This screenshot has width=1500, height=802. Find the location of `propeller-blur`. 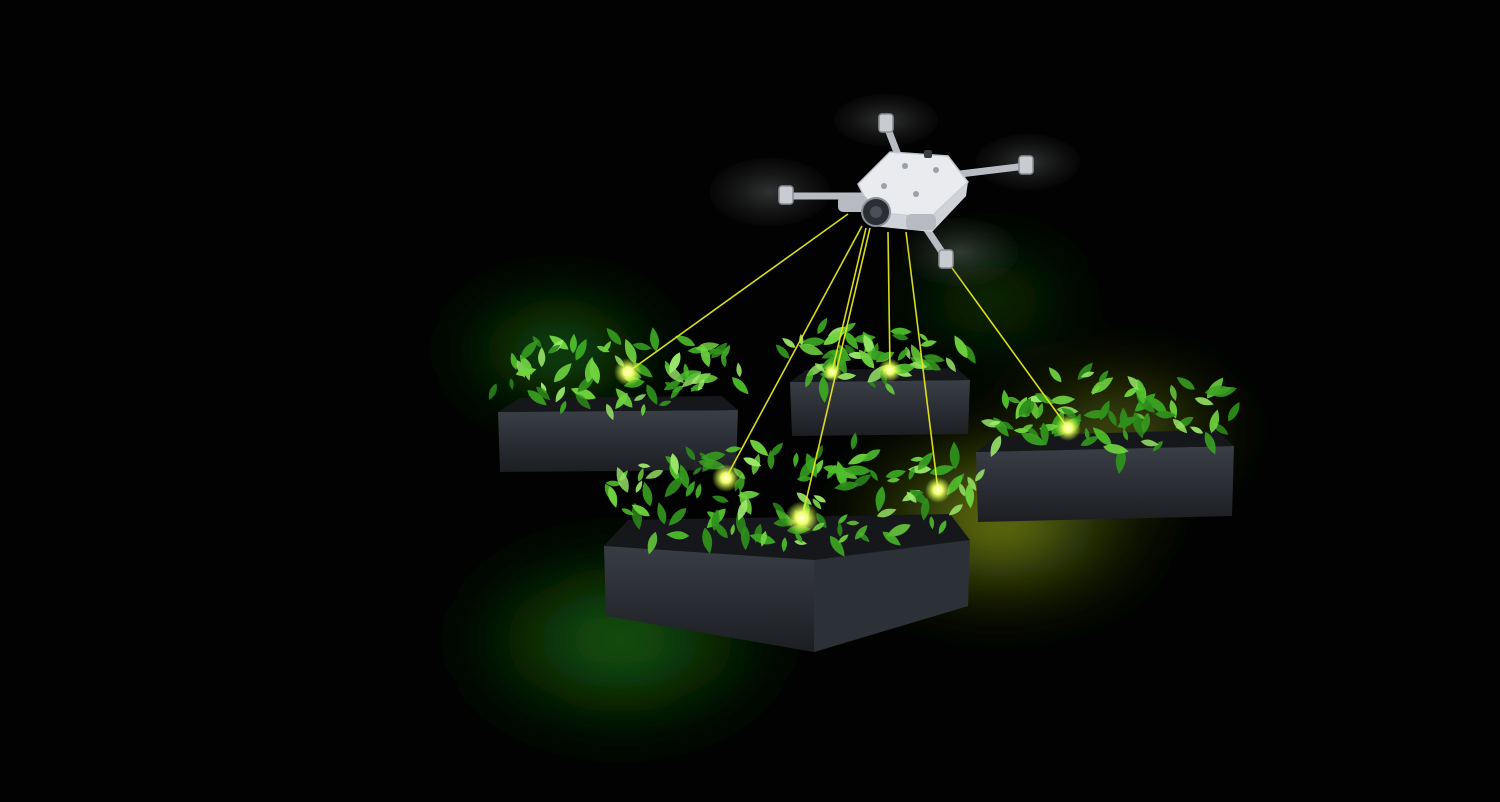

propeller-blur is located at coordinates (770, 192).